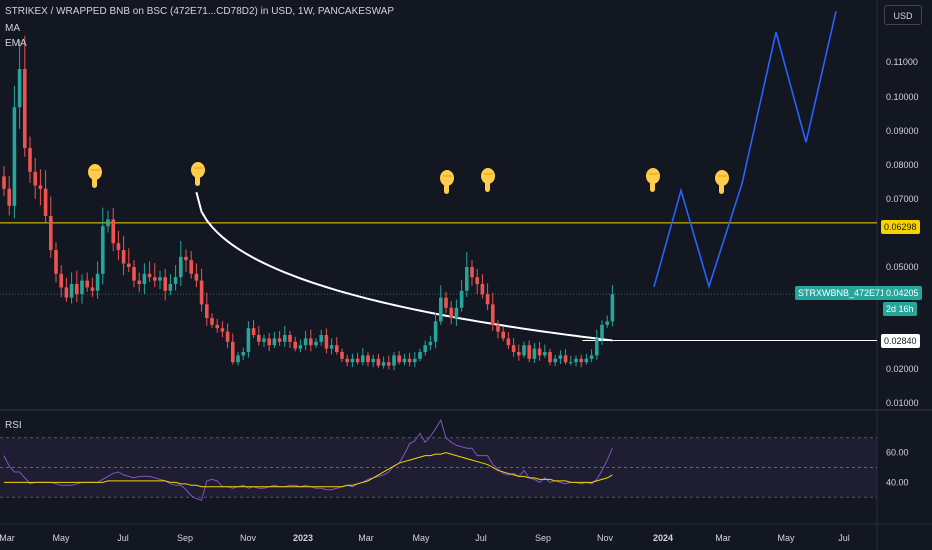 The height and width of the screenshot is (550, 932). Describe the element at coordinates (897, 482) in the screenshot. I see `rsi-tick-label: 40.00` at that location.